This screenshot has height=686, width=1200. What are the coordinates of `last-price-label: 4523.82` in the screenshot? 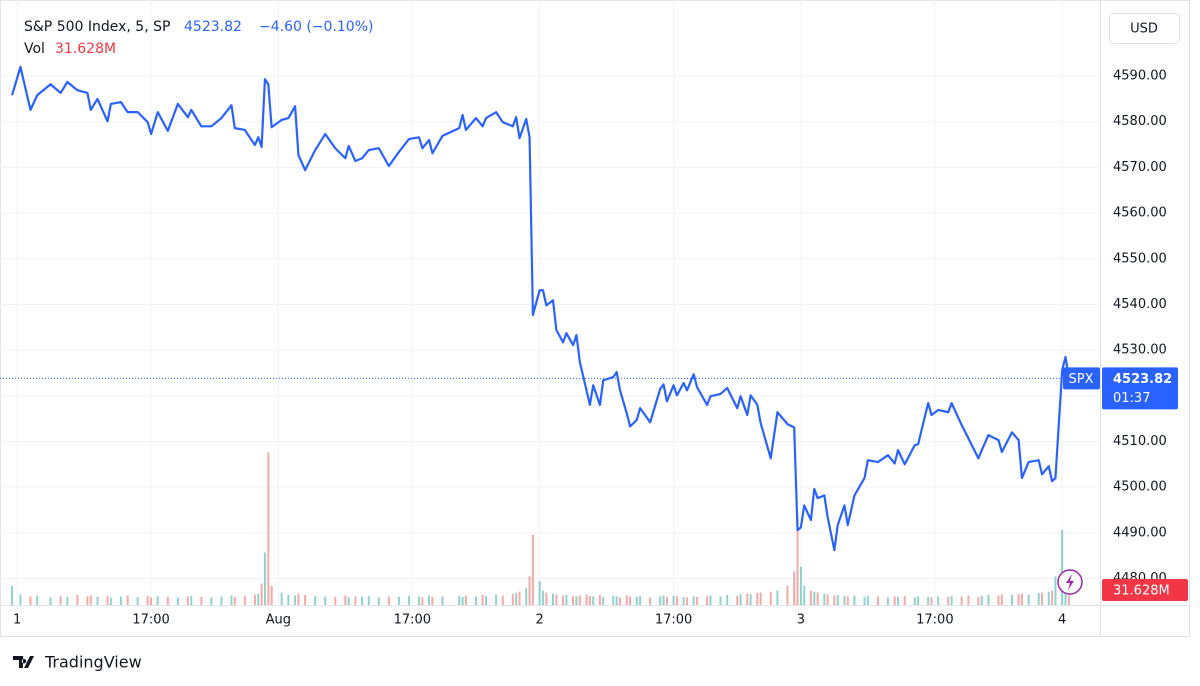 It's located at (1142, 379).